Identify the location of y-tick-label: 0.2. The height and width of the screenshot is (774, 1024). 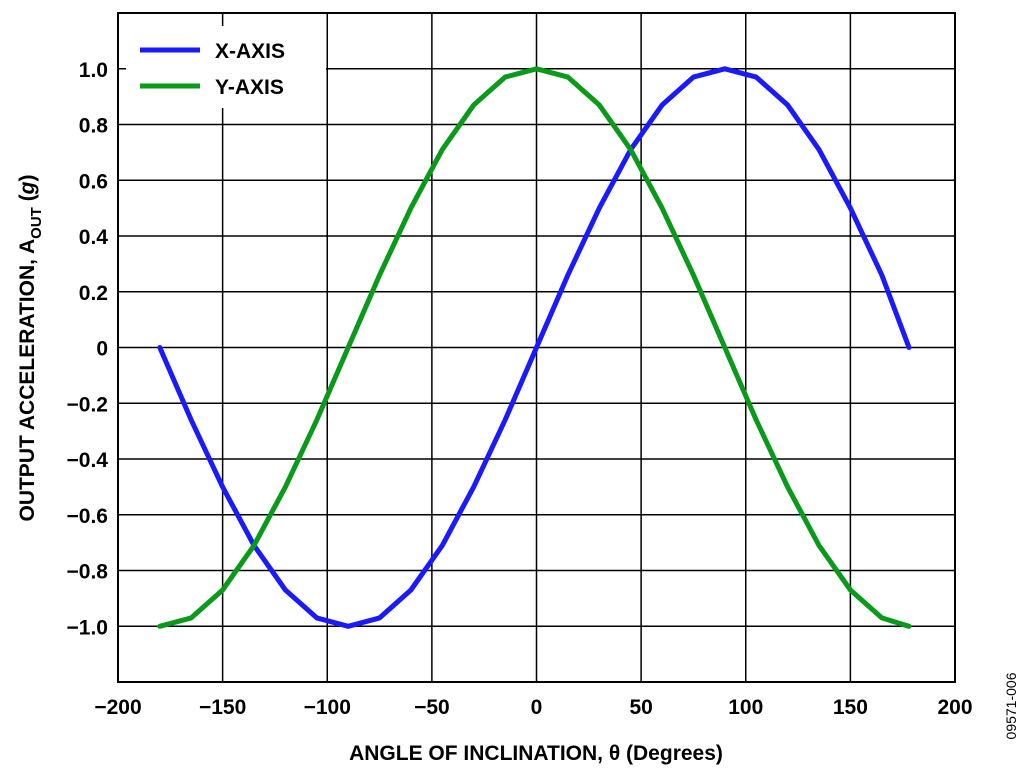
(93, 293).